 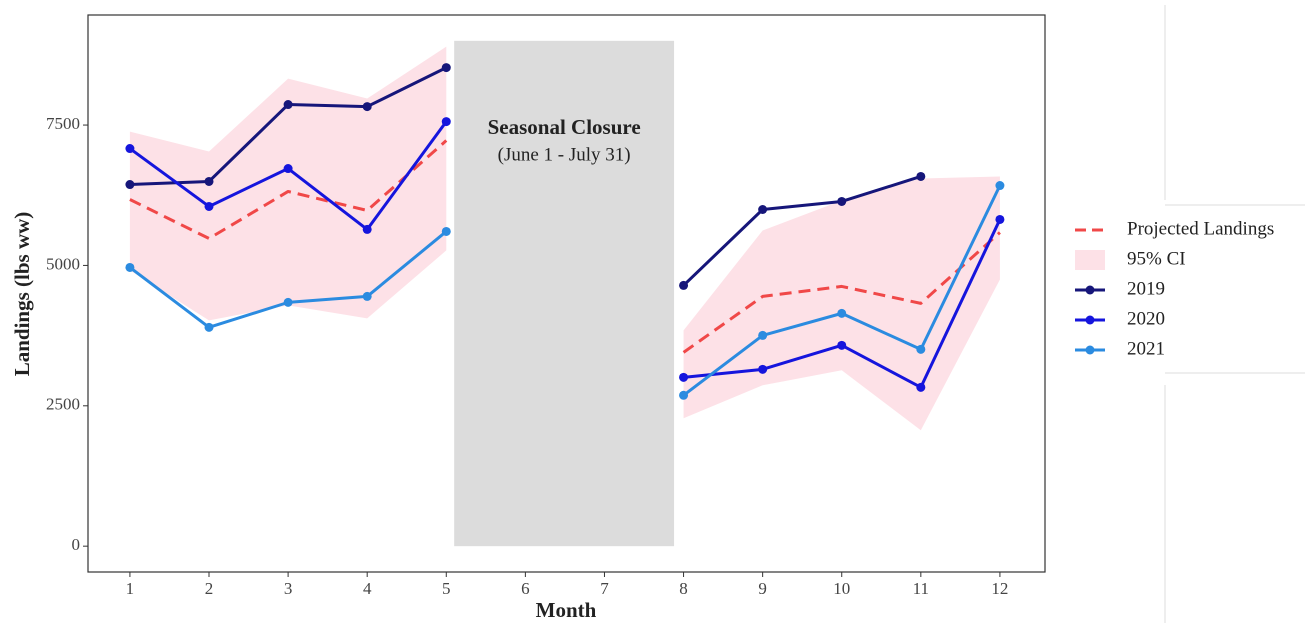 I want to click on x-tick-label: 7, so click(x=604, y=588).